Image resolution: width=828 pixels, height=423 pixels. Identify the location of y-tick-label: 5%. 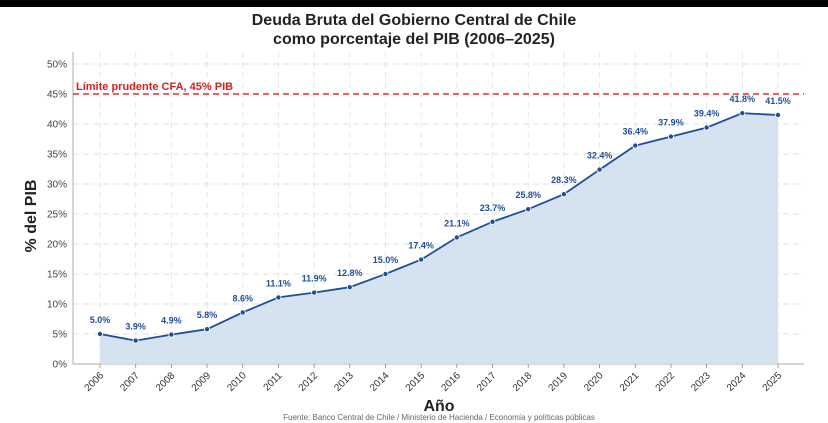
(60, 335).